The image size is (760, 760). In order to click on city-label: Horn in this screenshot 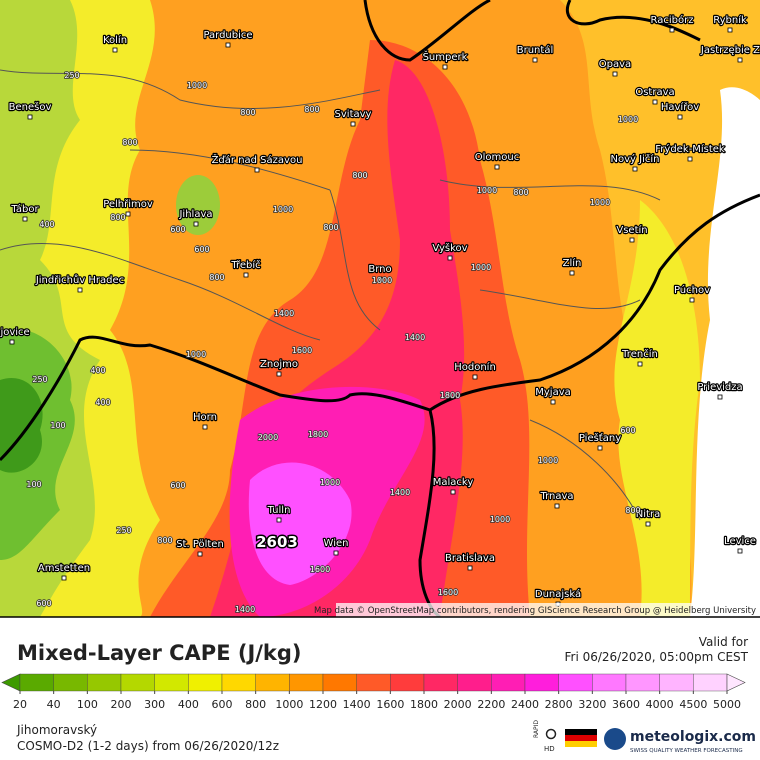, I will do `click(205, 417)`.